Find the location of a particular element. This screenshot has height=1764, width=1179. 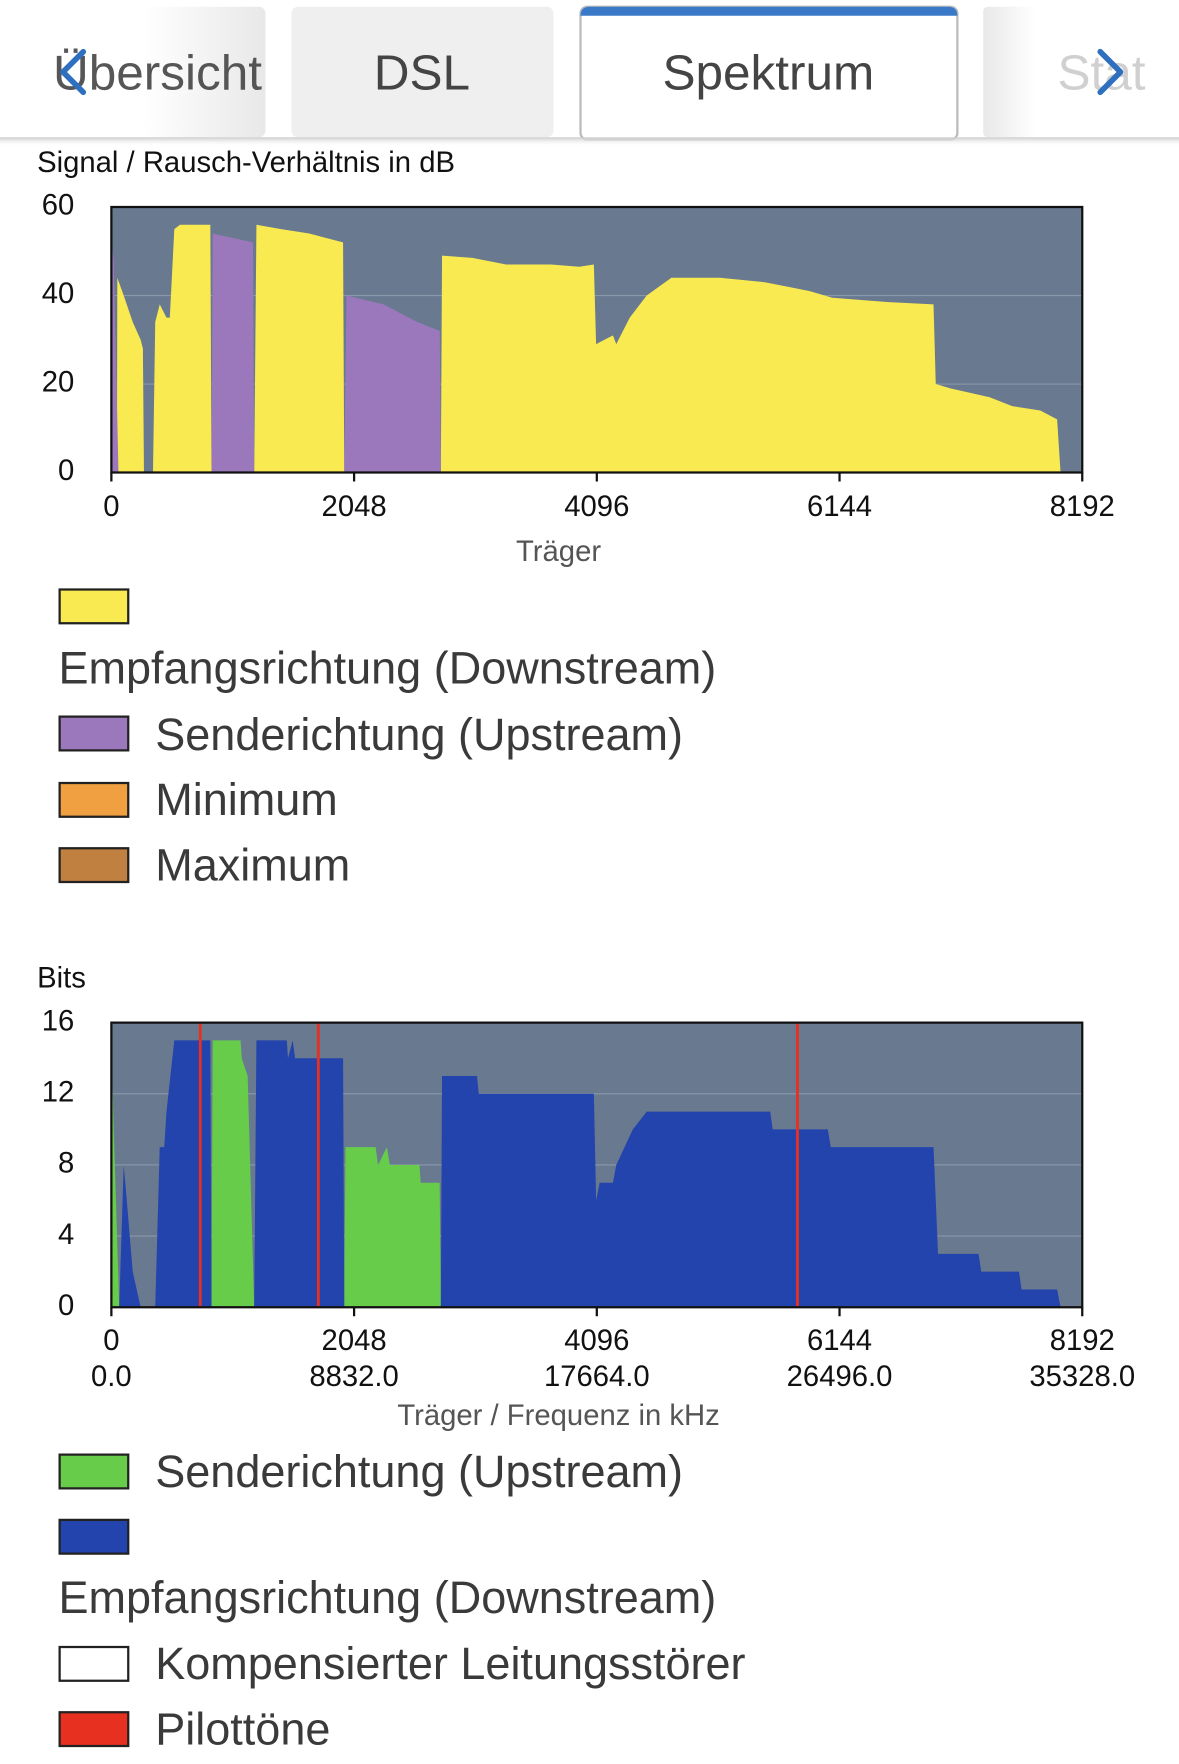

legend-label: Kompensierter Leitungsstörer is located at coordinates (450, 1663).